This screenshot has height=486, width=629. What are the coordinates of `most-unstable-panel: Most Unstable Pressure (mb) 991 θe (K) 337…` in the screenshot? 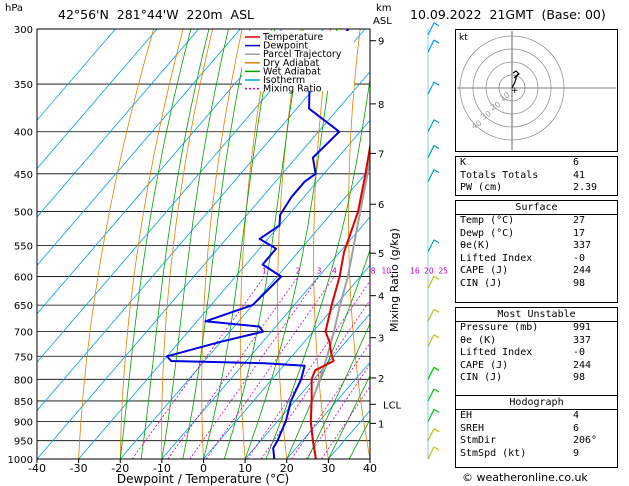 It's located at (536, 351).